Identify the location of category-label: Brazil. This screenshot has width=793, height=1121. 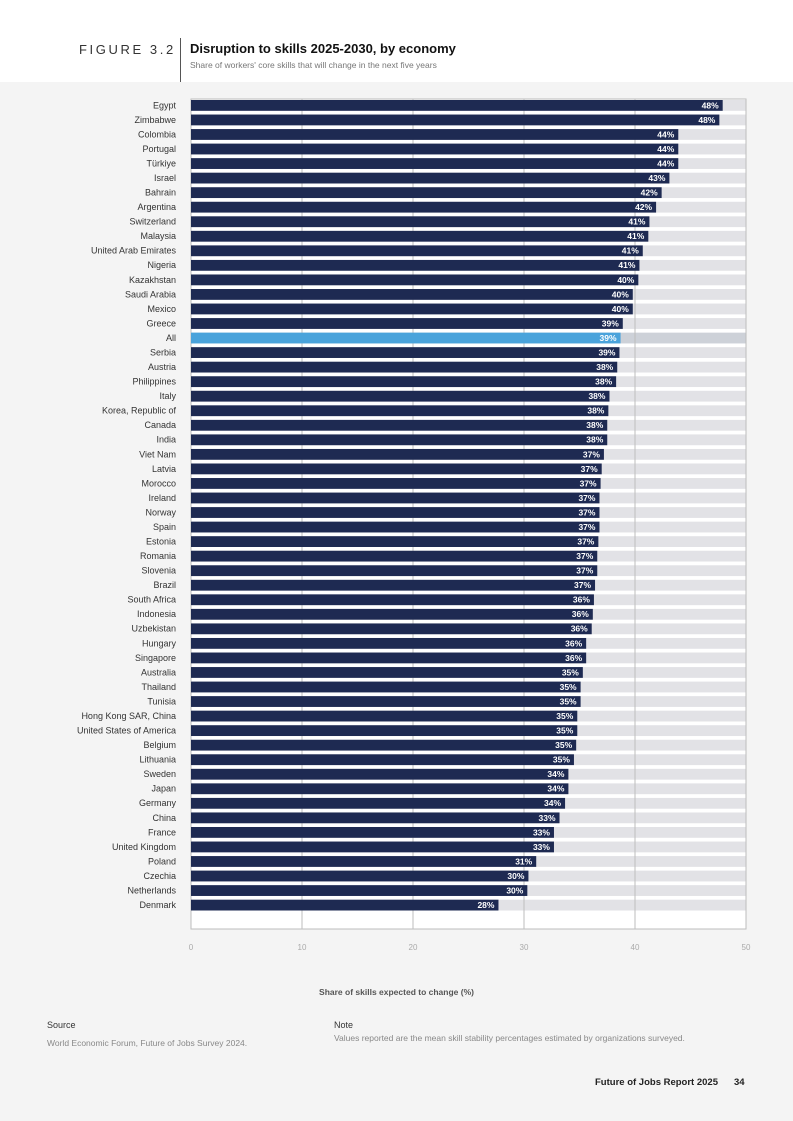
(164, 585).